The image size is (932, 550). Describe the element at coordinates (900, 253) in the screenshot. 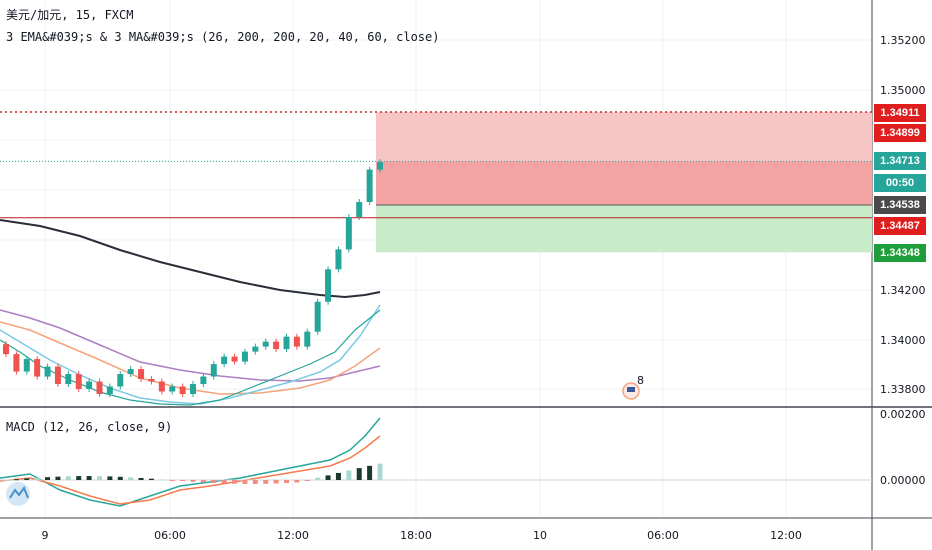

I see `target-price-tag: 1.34348` at that location.